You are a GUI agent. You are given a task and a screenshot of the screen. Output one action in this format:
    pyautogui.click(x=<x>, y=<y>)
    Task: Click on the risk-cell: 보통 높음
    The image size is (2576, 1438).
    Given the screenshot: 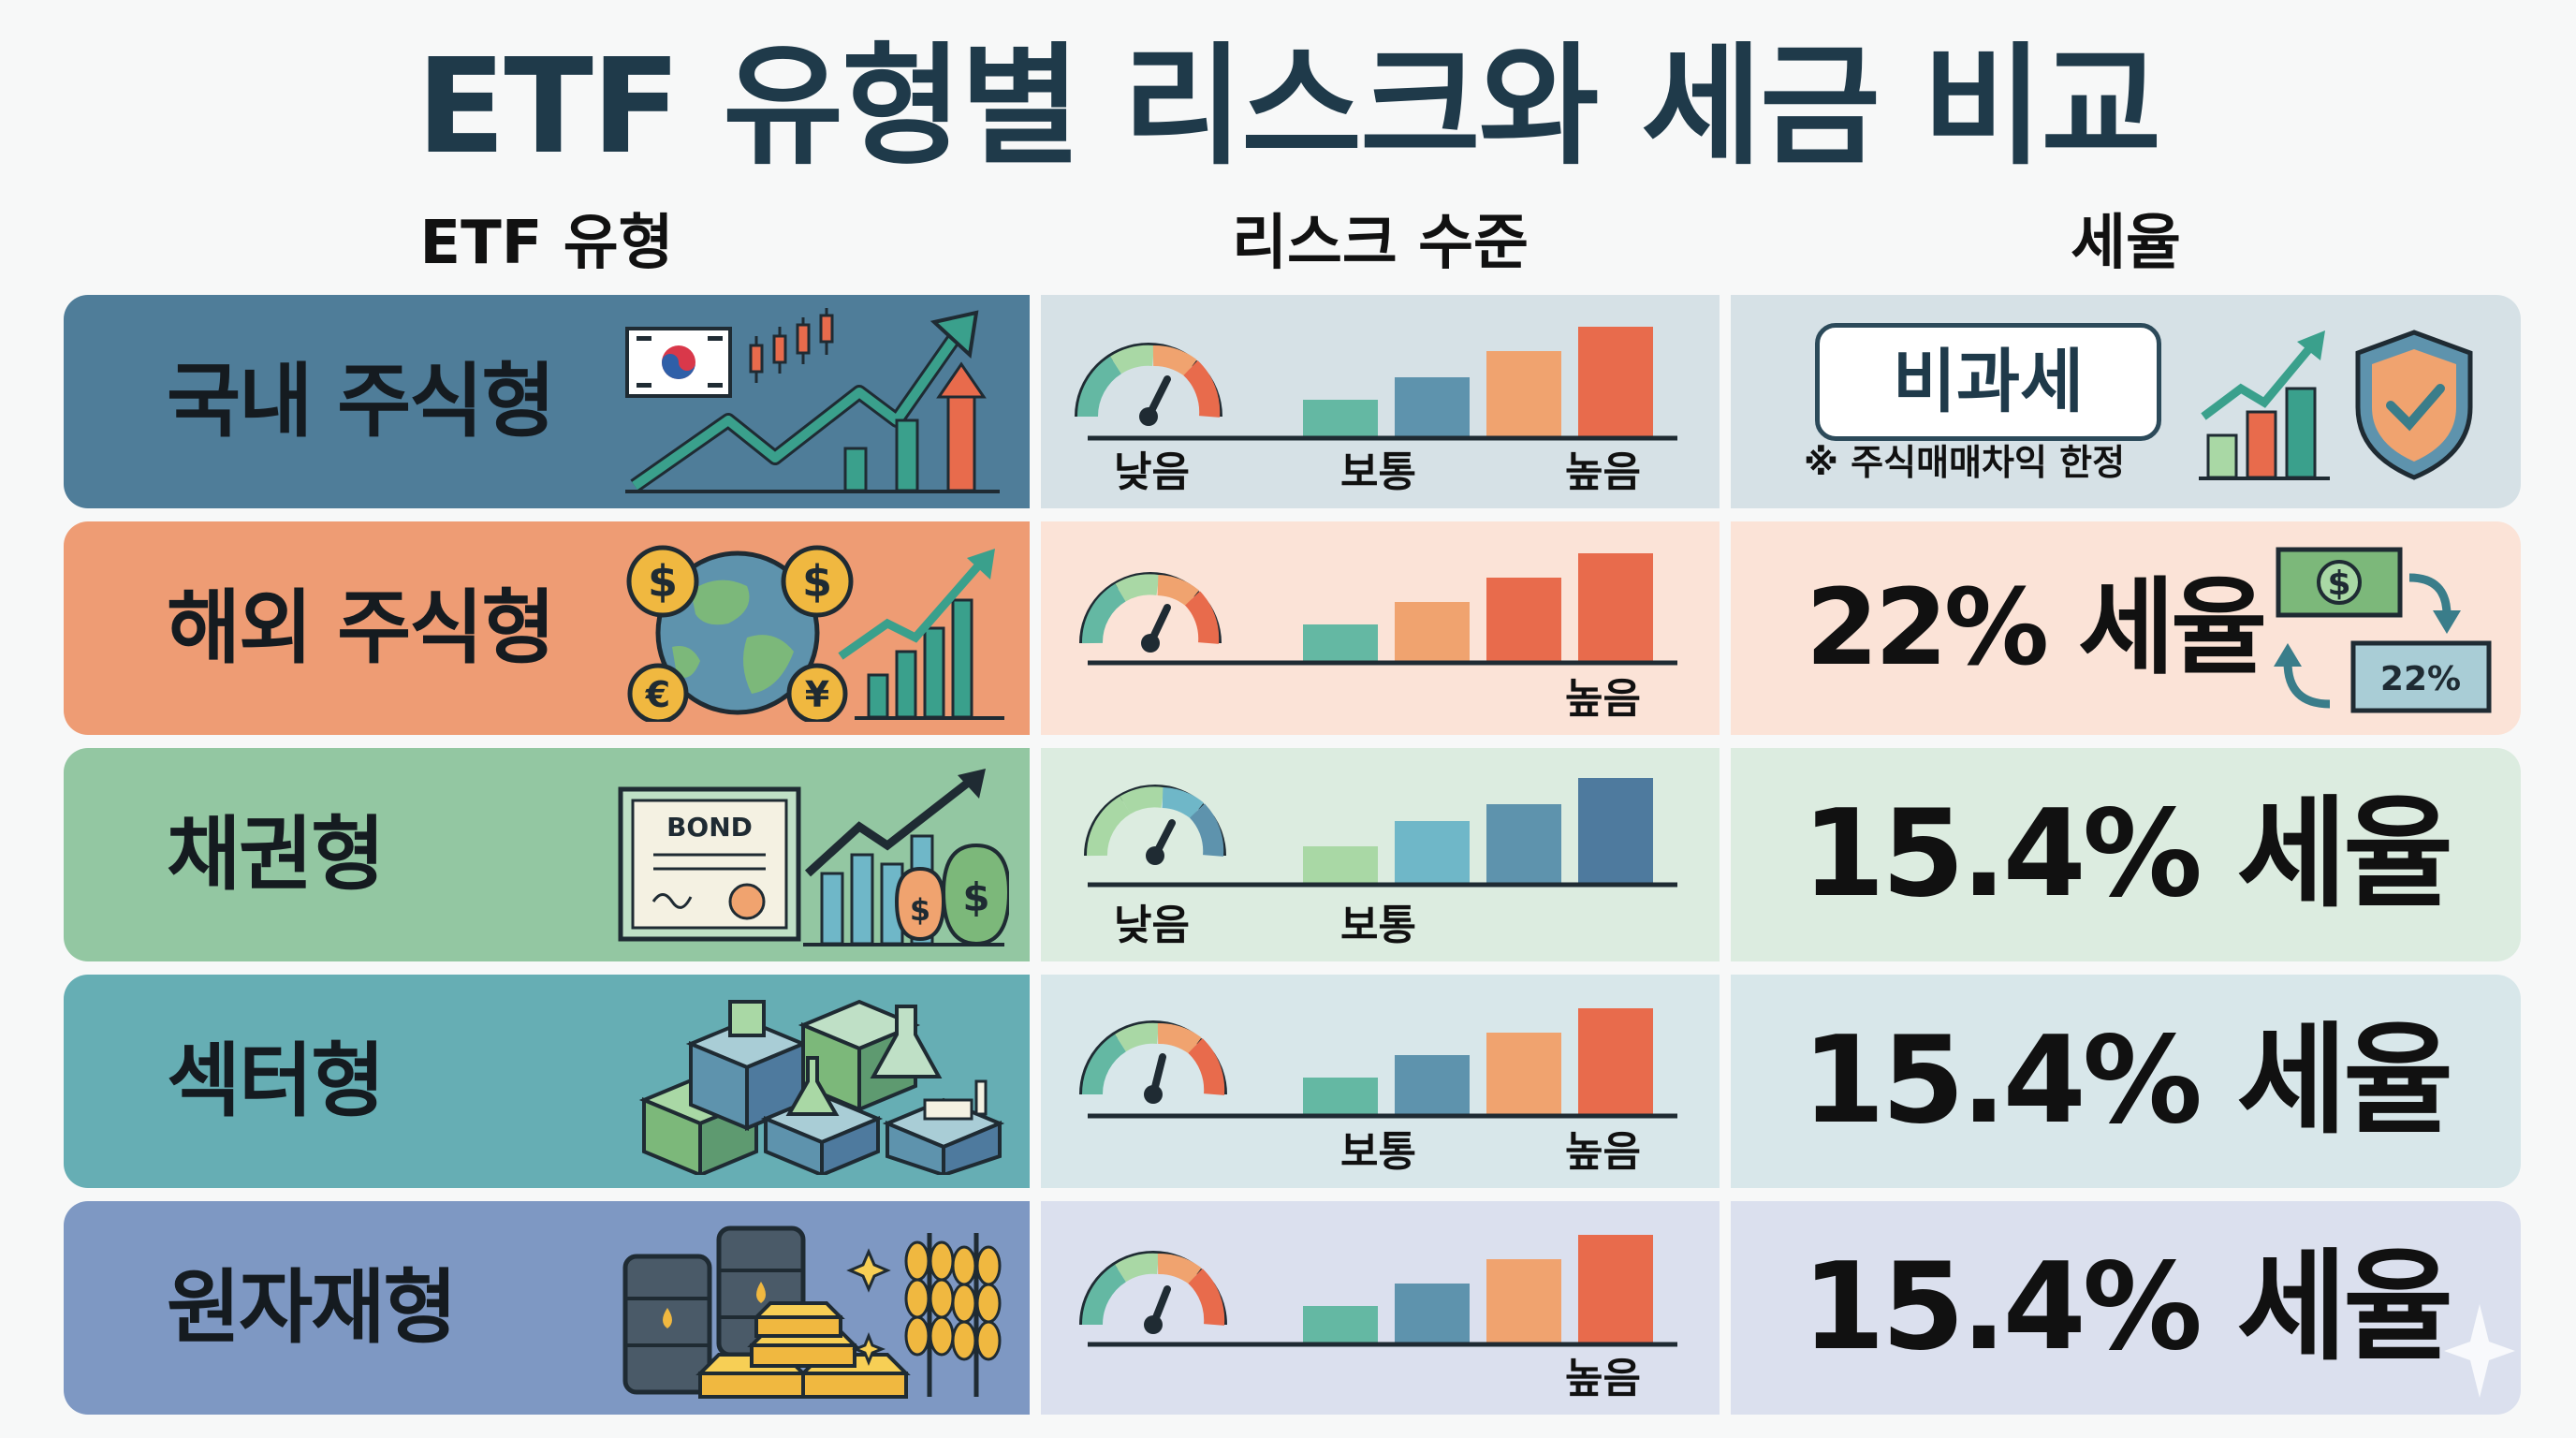 What is the action you would take?
    pyautogui.click(x=1380, y=1081)
    